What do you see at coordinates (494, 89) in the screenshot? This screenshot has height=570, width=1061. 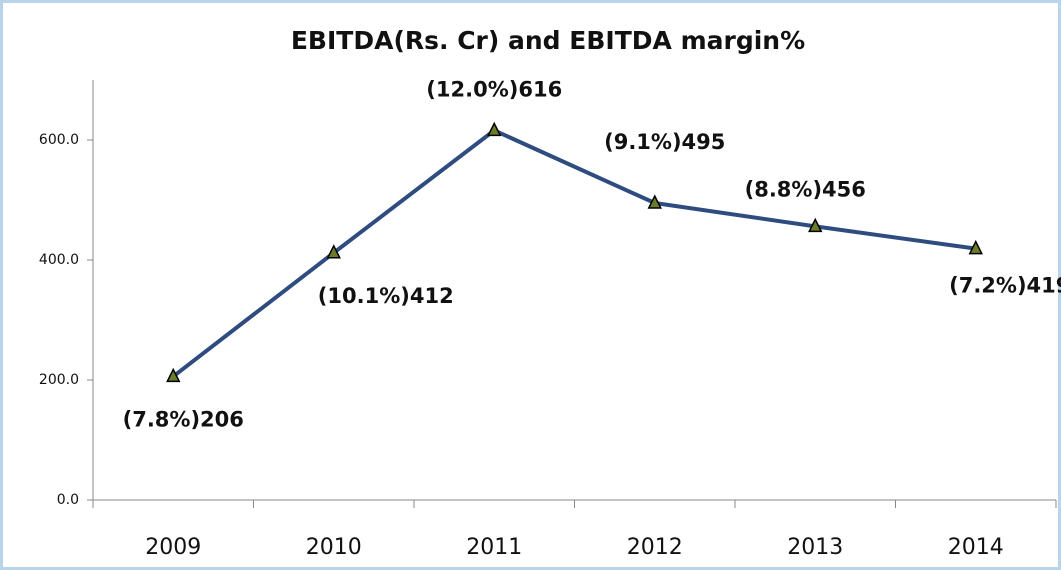 I see `data-label: (12.0%)616` at bounding box center [494, 89].